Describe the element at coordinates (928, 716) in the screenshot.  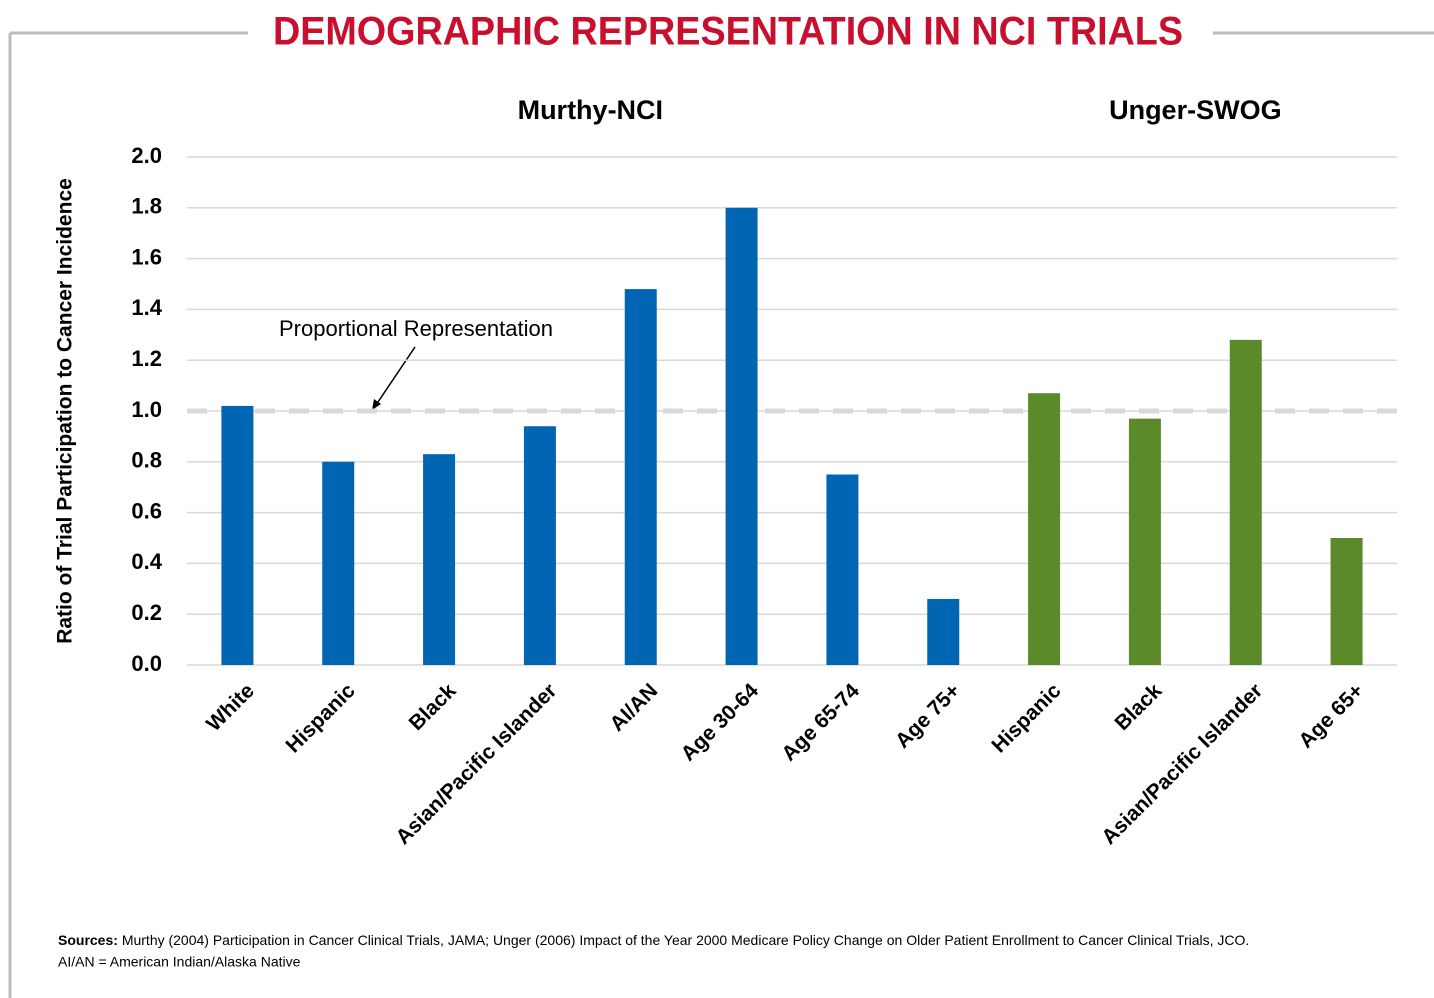
I see `x-tick-label: Age 75+` at that location.